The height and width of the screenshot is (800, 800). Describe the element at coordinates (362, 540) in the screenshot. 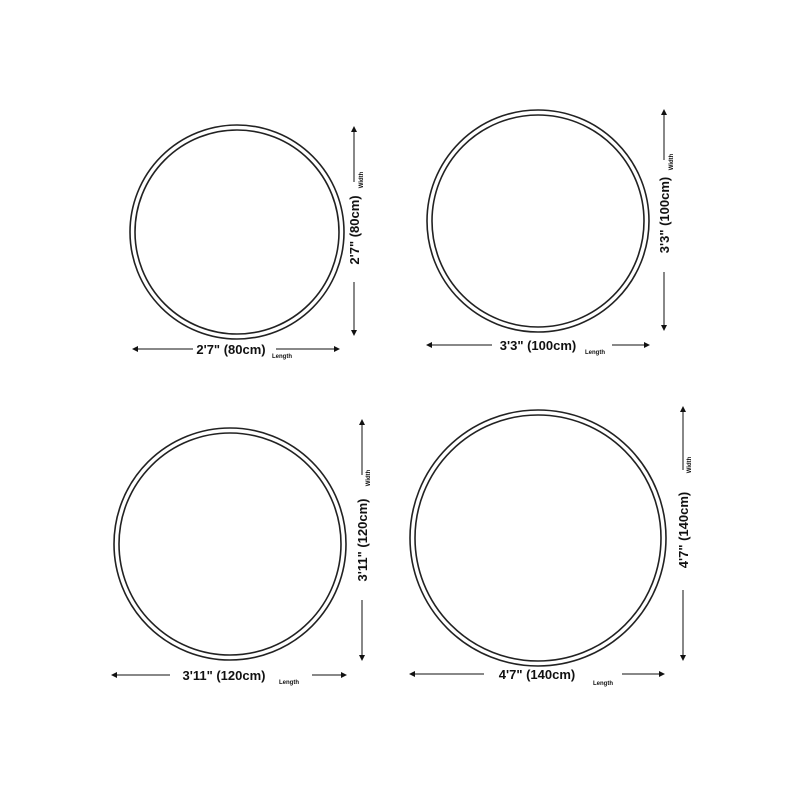

I see `width-label: 3'11" (120cm)` at that location.